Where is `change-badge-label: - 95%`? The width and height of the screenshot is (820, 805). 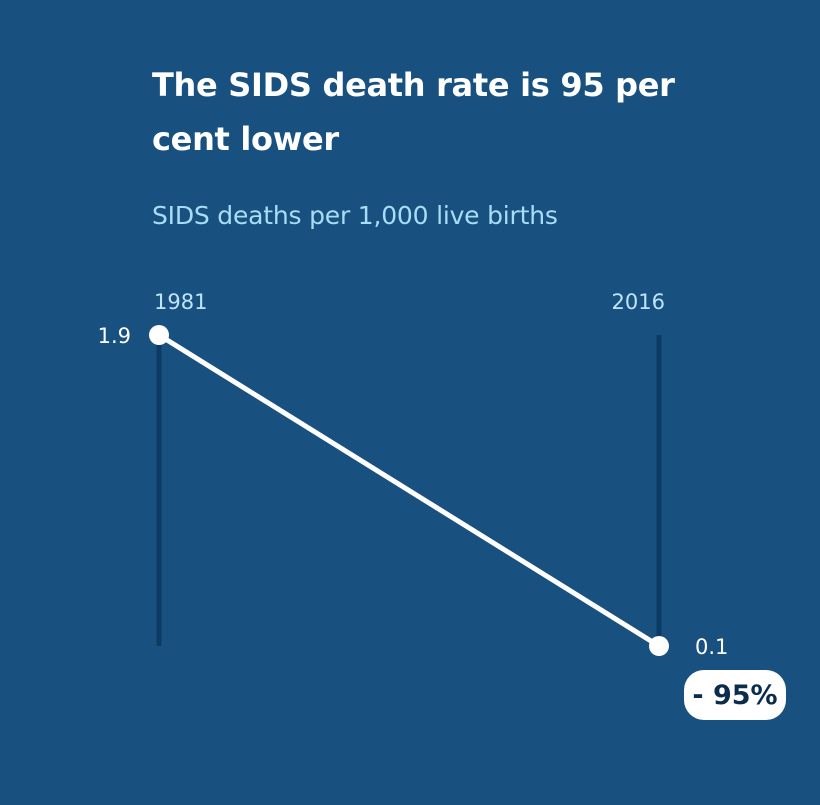 change-badge-label: - 95% is located at coordinates (734, 695).